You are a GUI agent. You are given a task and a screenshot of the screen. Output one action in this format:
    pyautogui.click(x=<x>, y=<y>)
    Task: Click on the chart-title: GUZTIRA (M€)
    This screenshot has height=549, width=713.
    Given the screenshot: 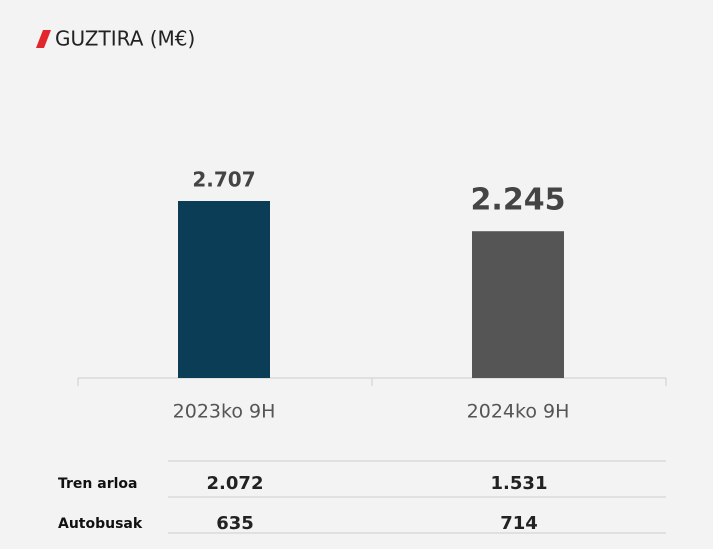 What is the action you would take?
    pyautogui.click(x=125, y=39)
    